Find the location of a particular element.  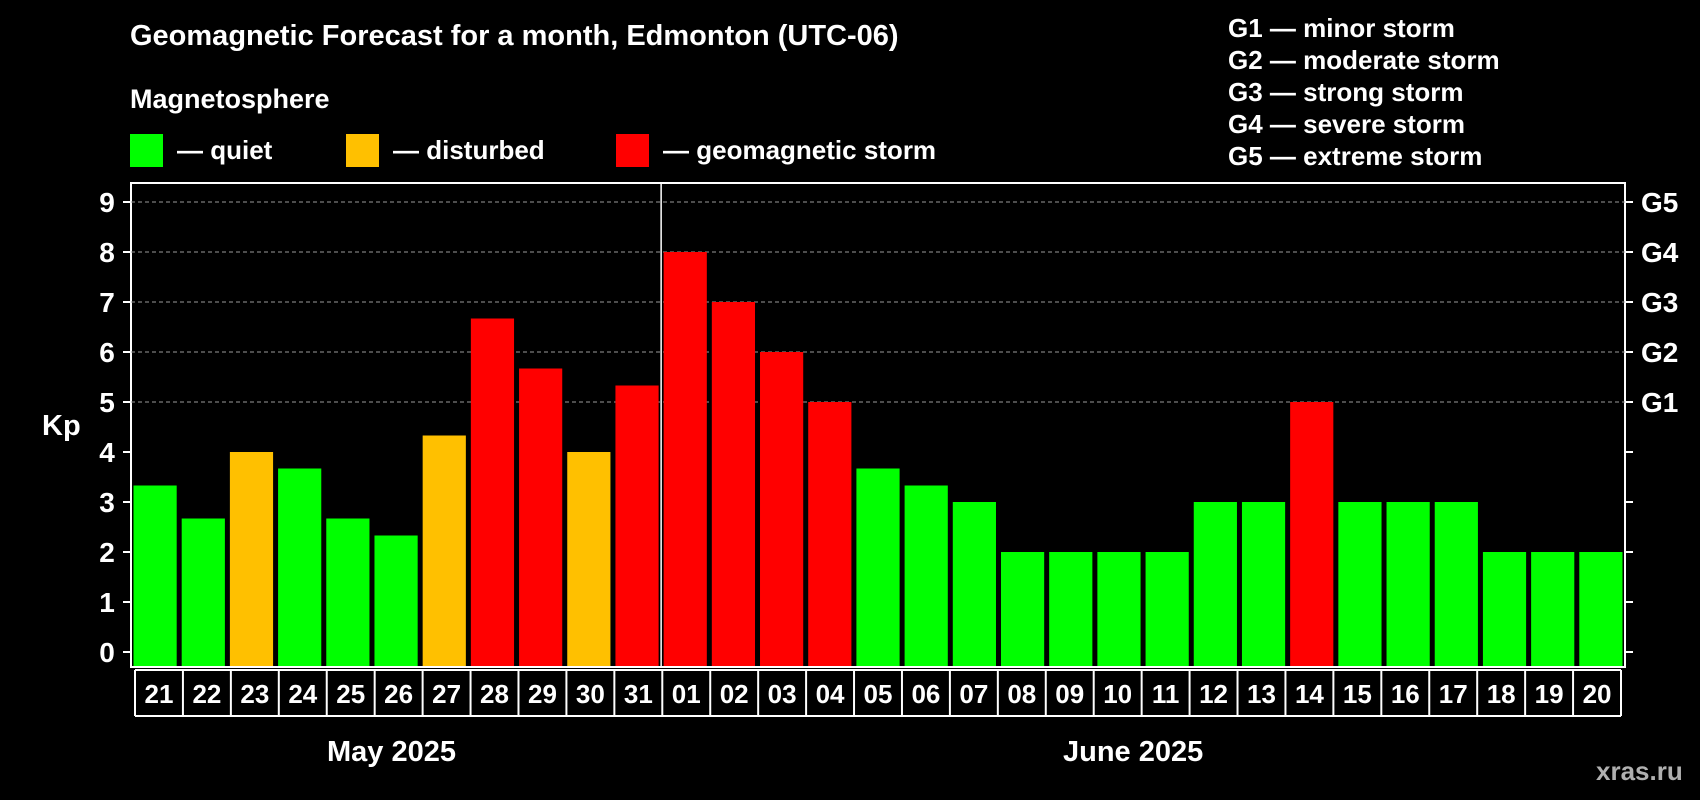

x-tick-label-17: 17 is located at coordinates (1453, 694).